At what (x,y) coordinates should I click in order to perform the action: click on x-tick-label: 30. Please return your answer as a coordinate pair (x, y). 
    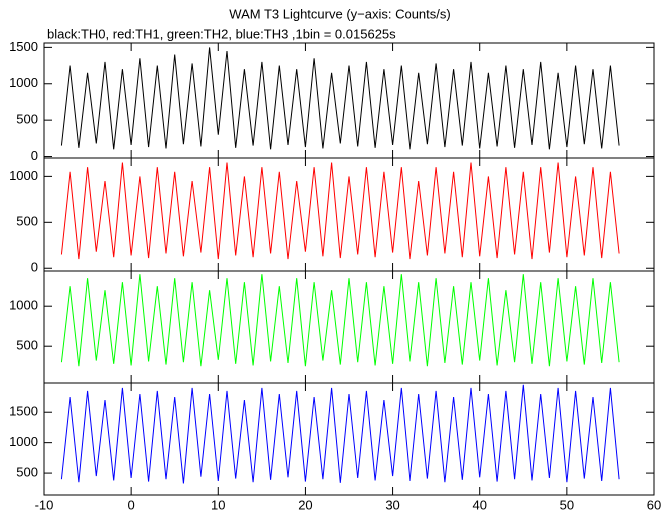
    Looking at the image, I should click on (392, 504).